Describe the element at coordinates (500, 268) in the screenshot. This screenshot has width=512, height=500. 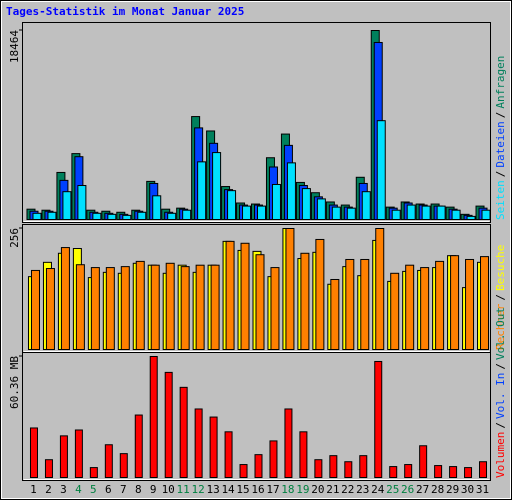
I see `legend-entry: Besuche` at that location.